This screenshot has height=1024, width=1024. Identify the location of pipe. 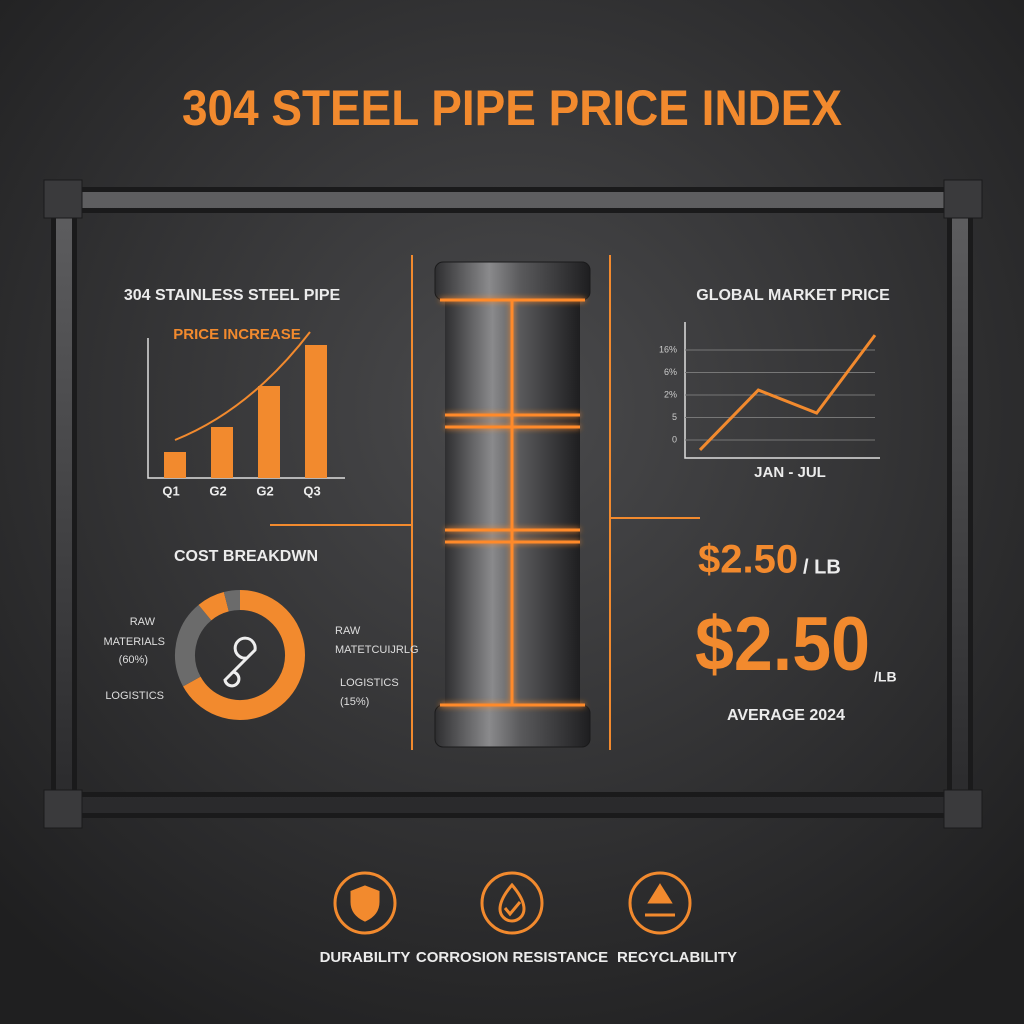
(512, 504).